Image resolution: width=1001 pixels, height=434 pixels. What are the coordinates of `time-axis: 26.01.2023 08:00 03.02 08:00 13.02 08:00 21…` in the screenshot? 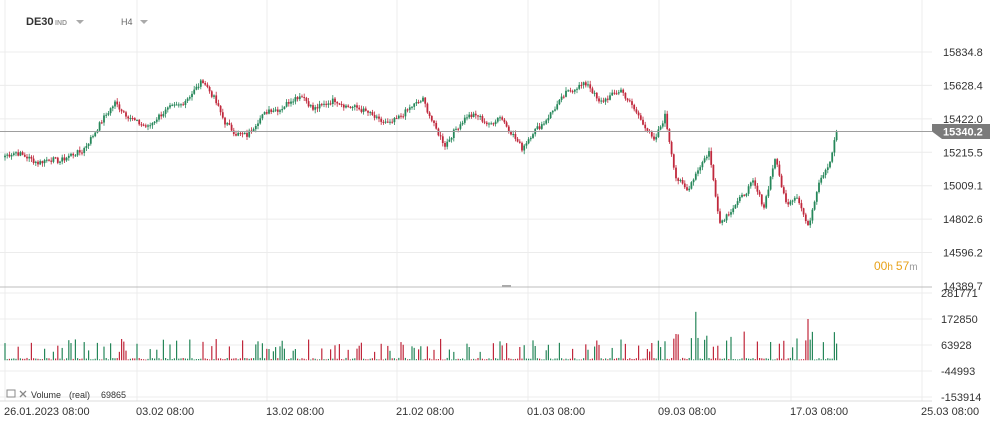 It's located at (491, 412).